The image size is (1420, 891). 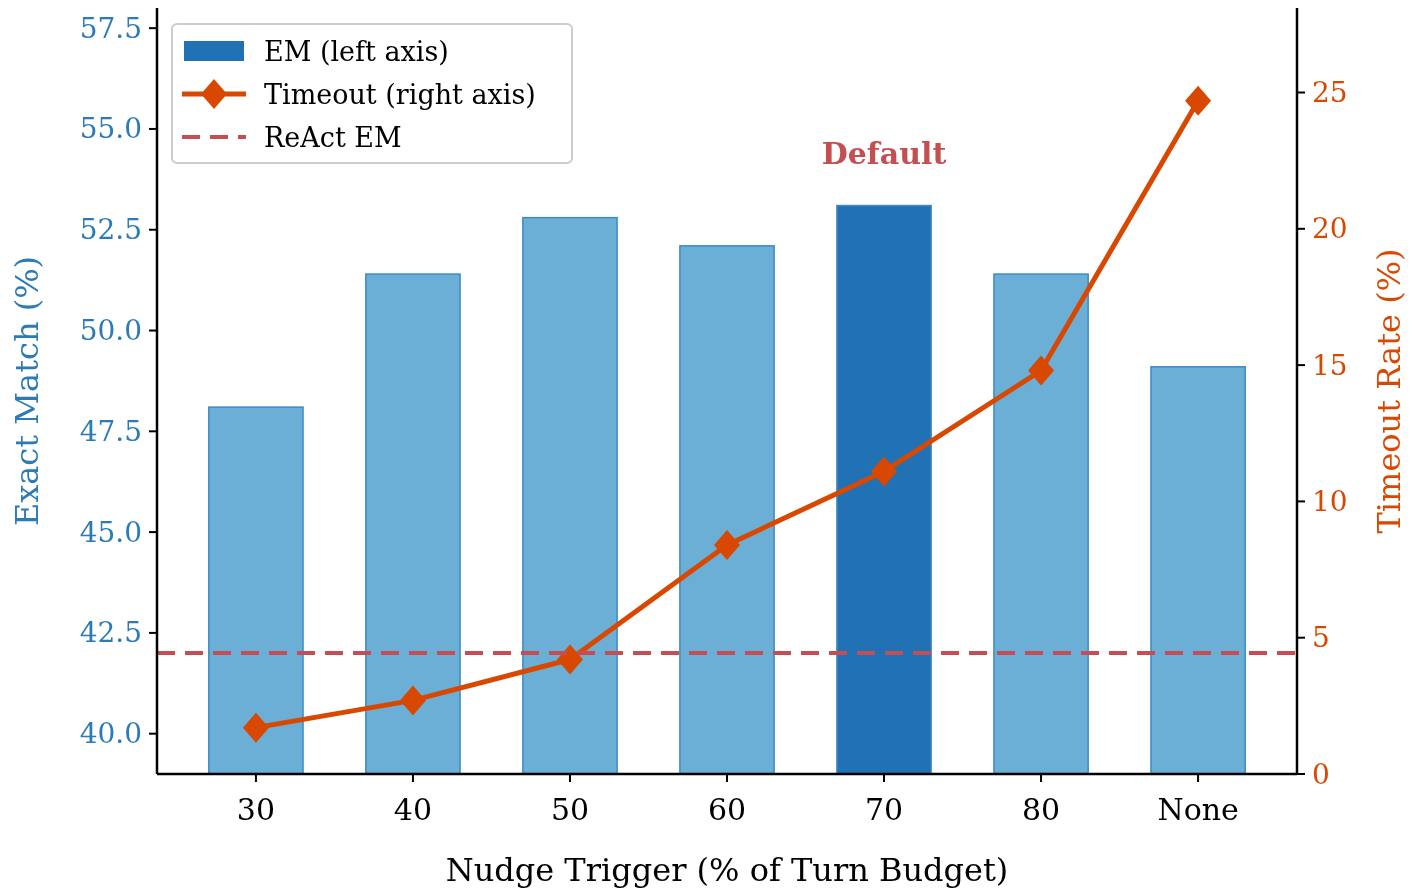 I want to click on y-tick-label: 40.0, so click(x=110, y=734).